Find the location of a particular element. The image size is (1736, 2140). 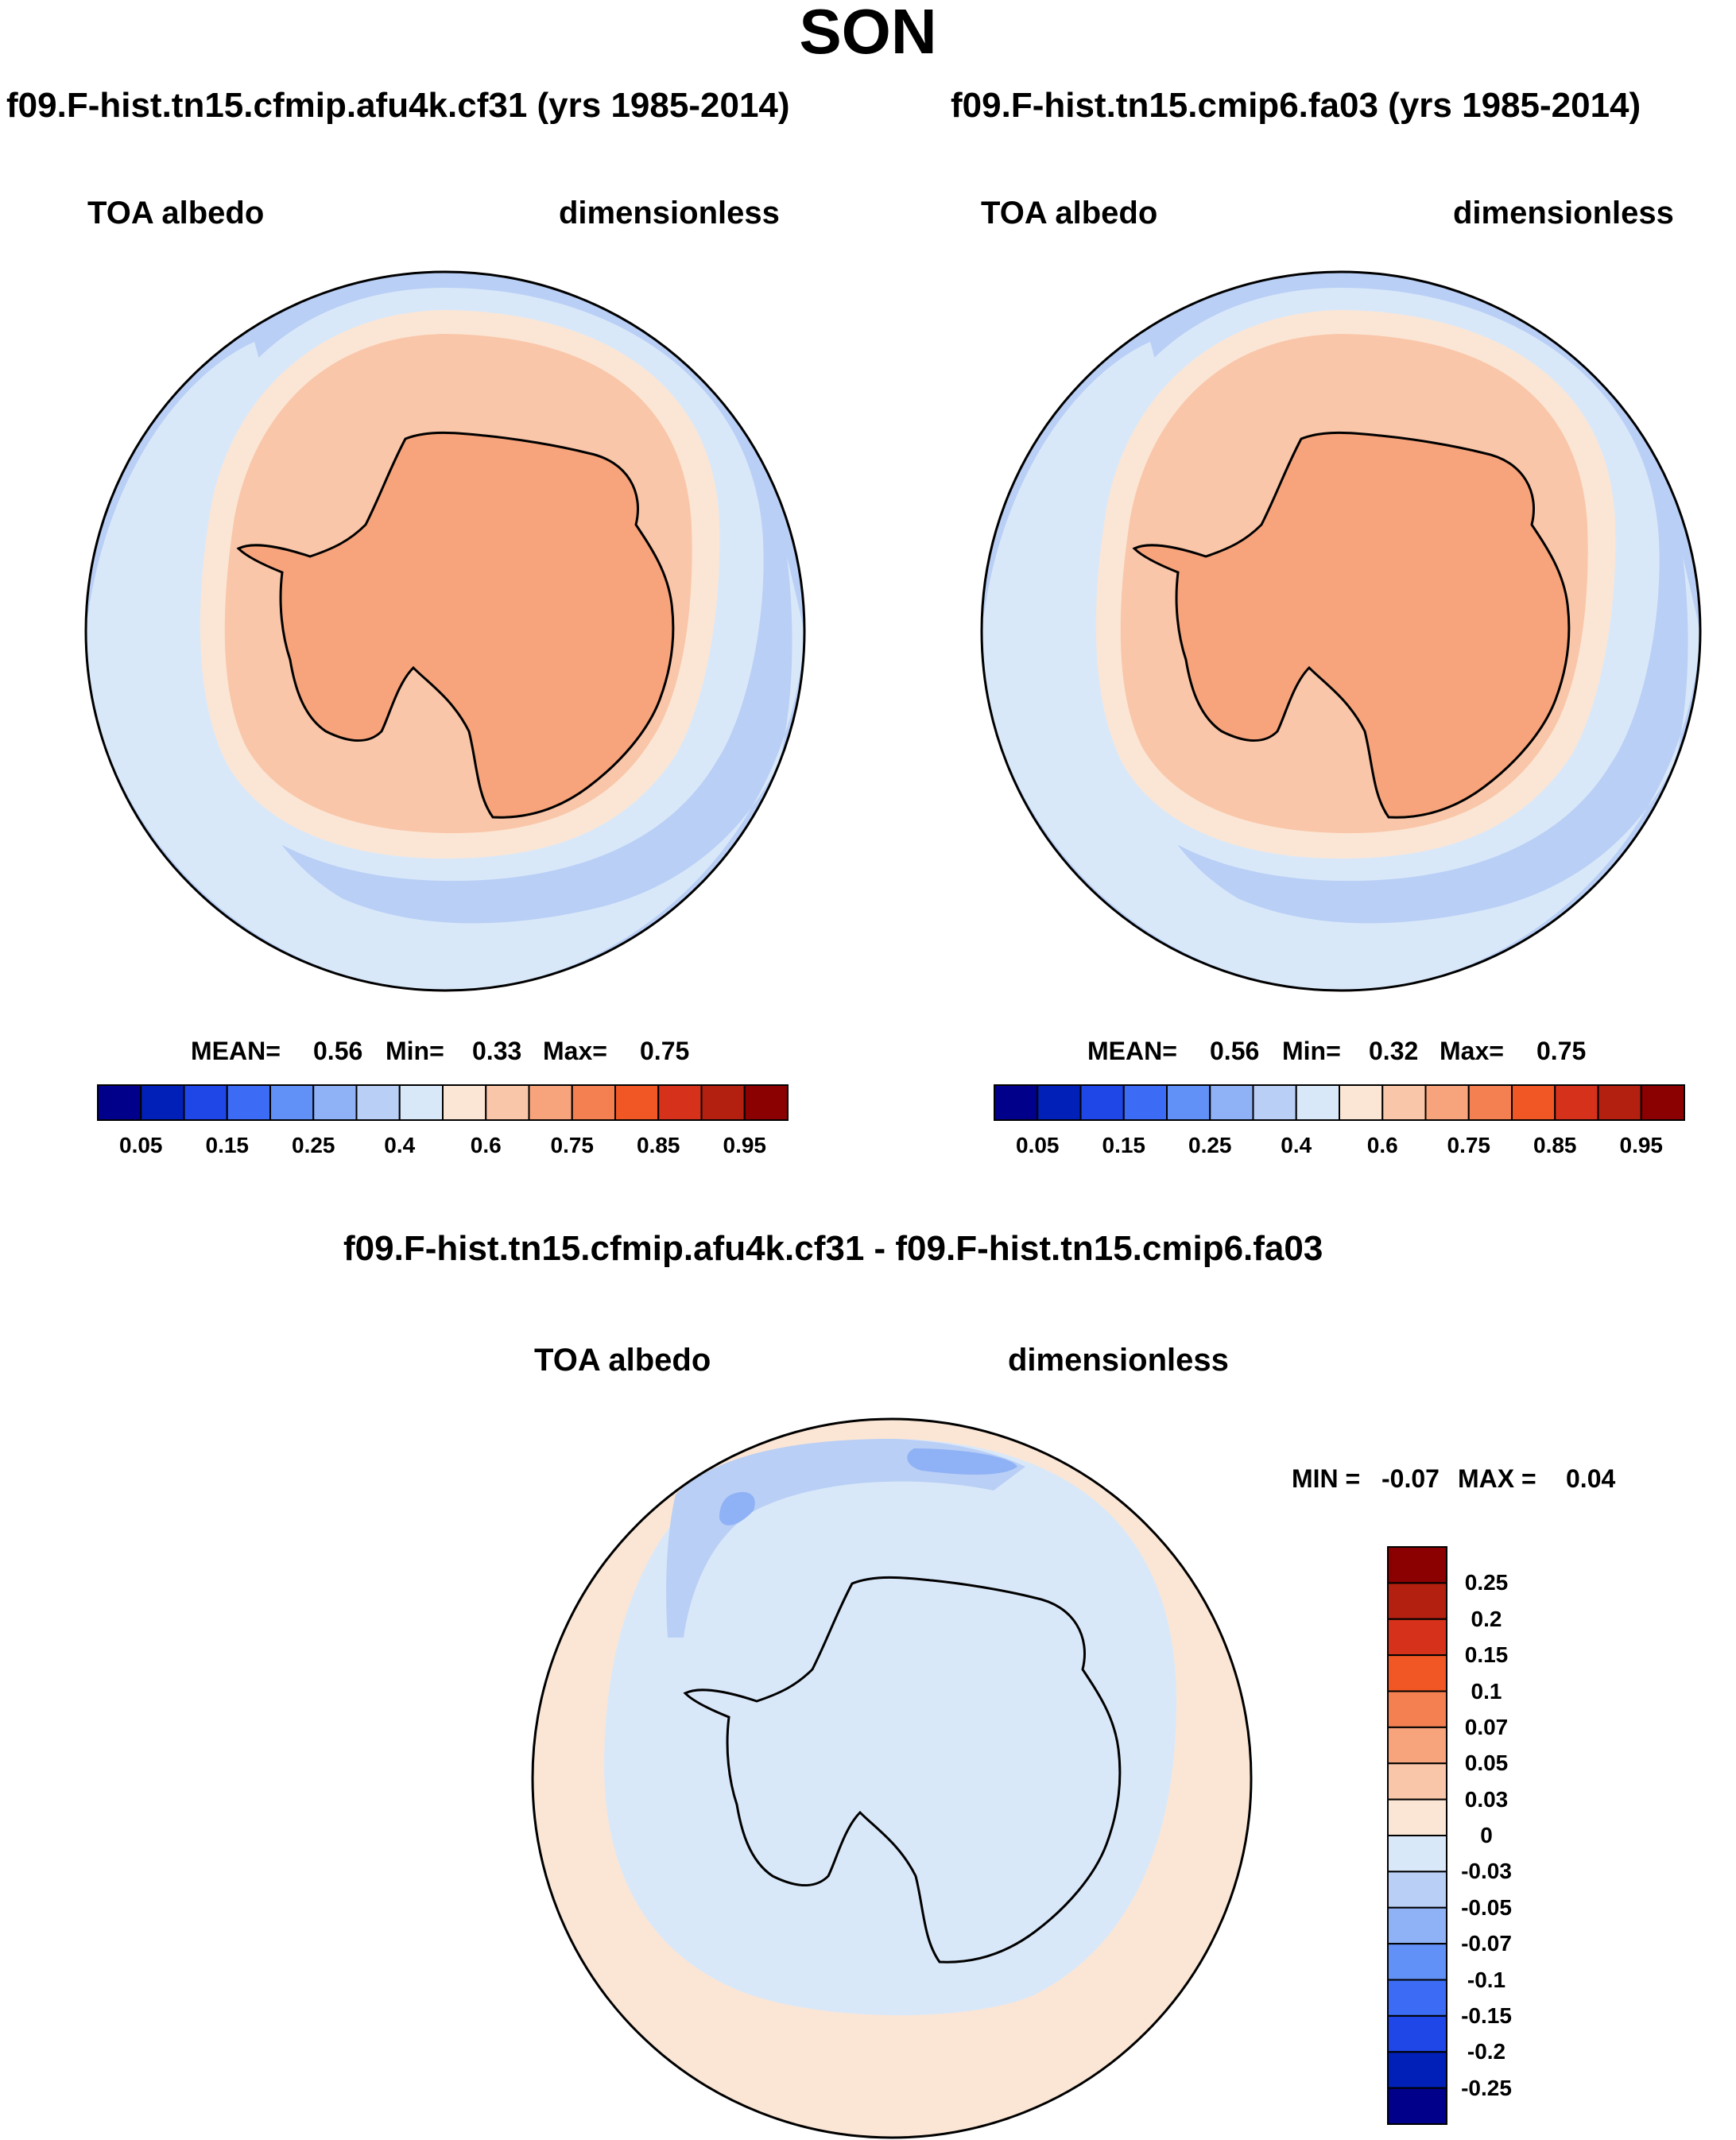

panel2-colorbar-tick-label: 0.05 is located at coordinates (1038, 1145).